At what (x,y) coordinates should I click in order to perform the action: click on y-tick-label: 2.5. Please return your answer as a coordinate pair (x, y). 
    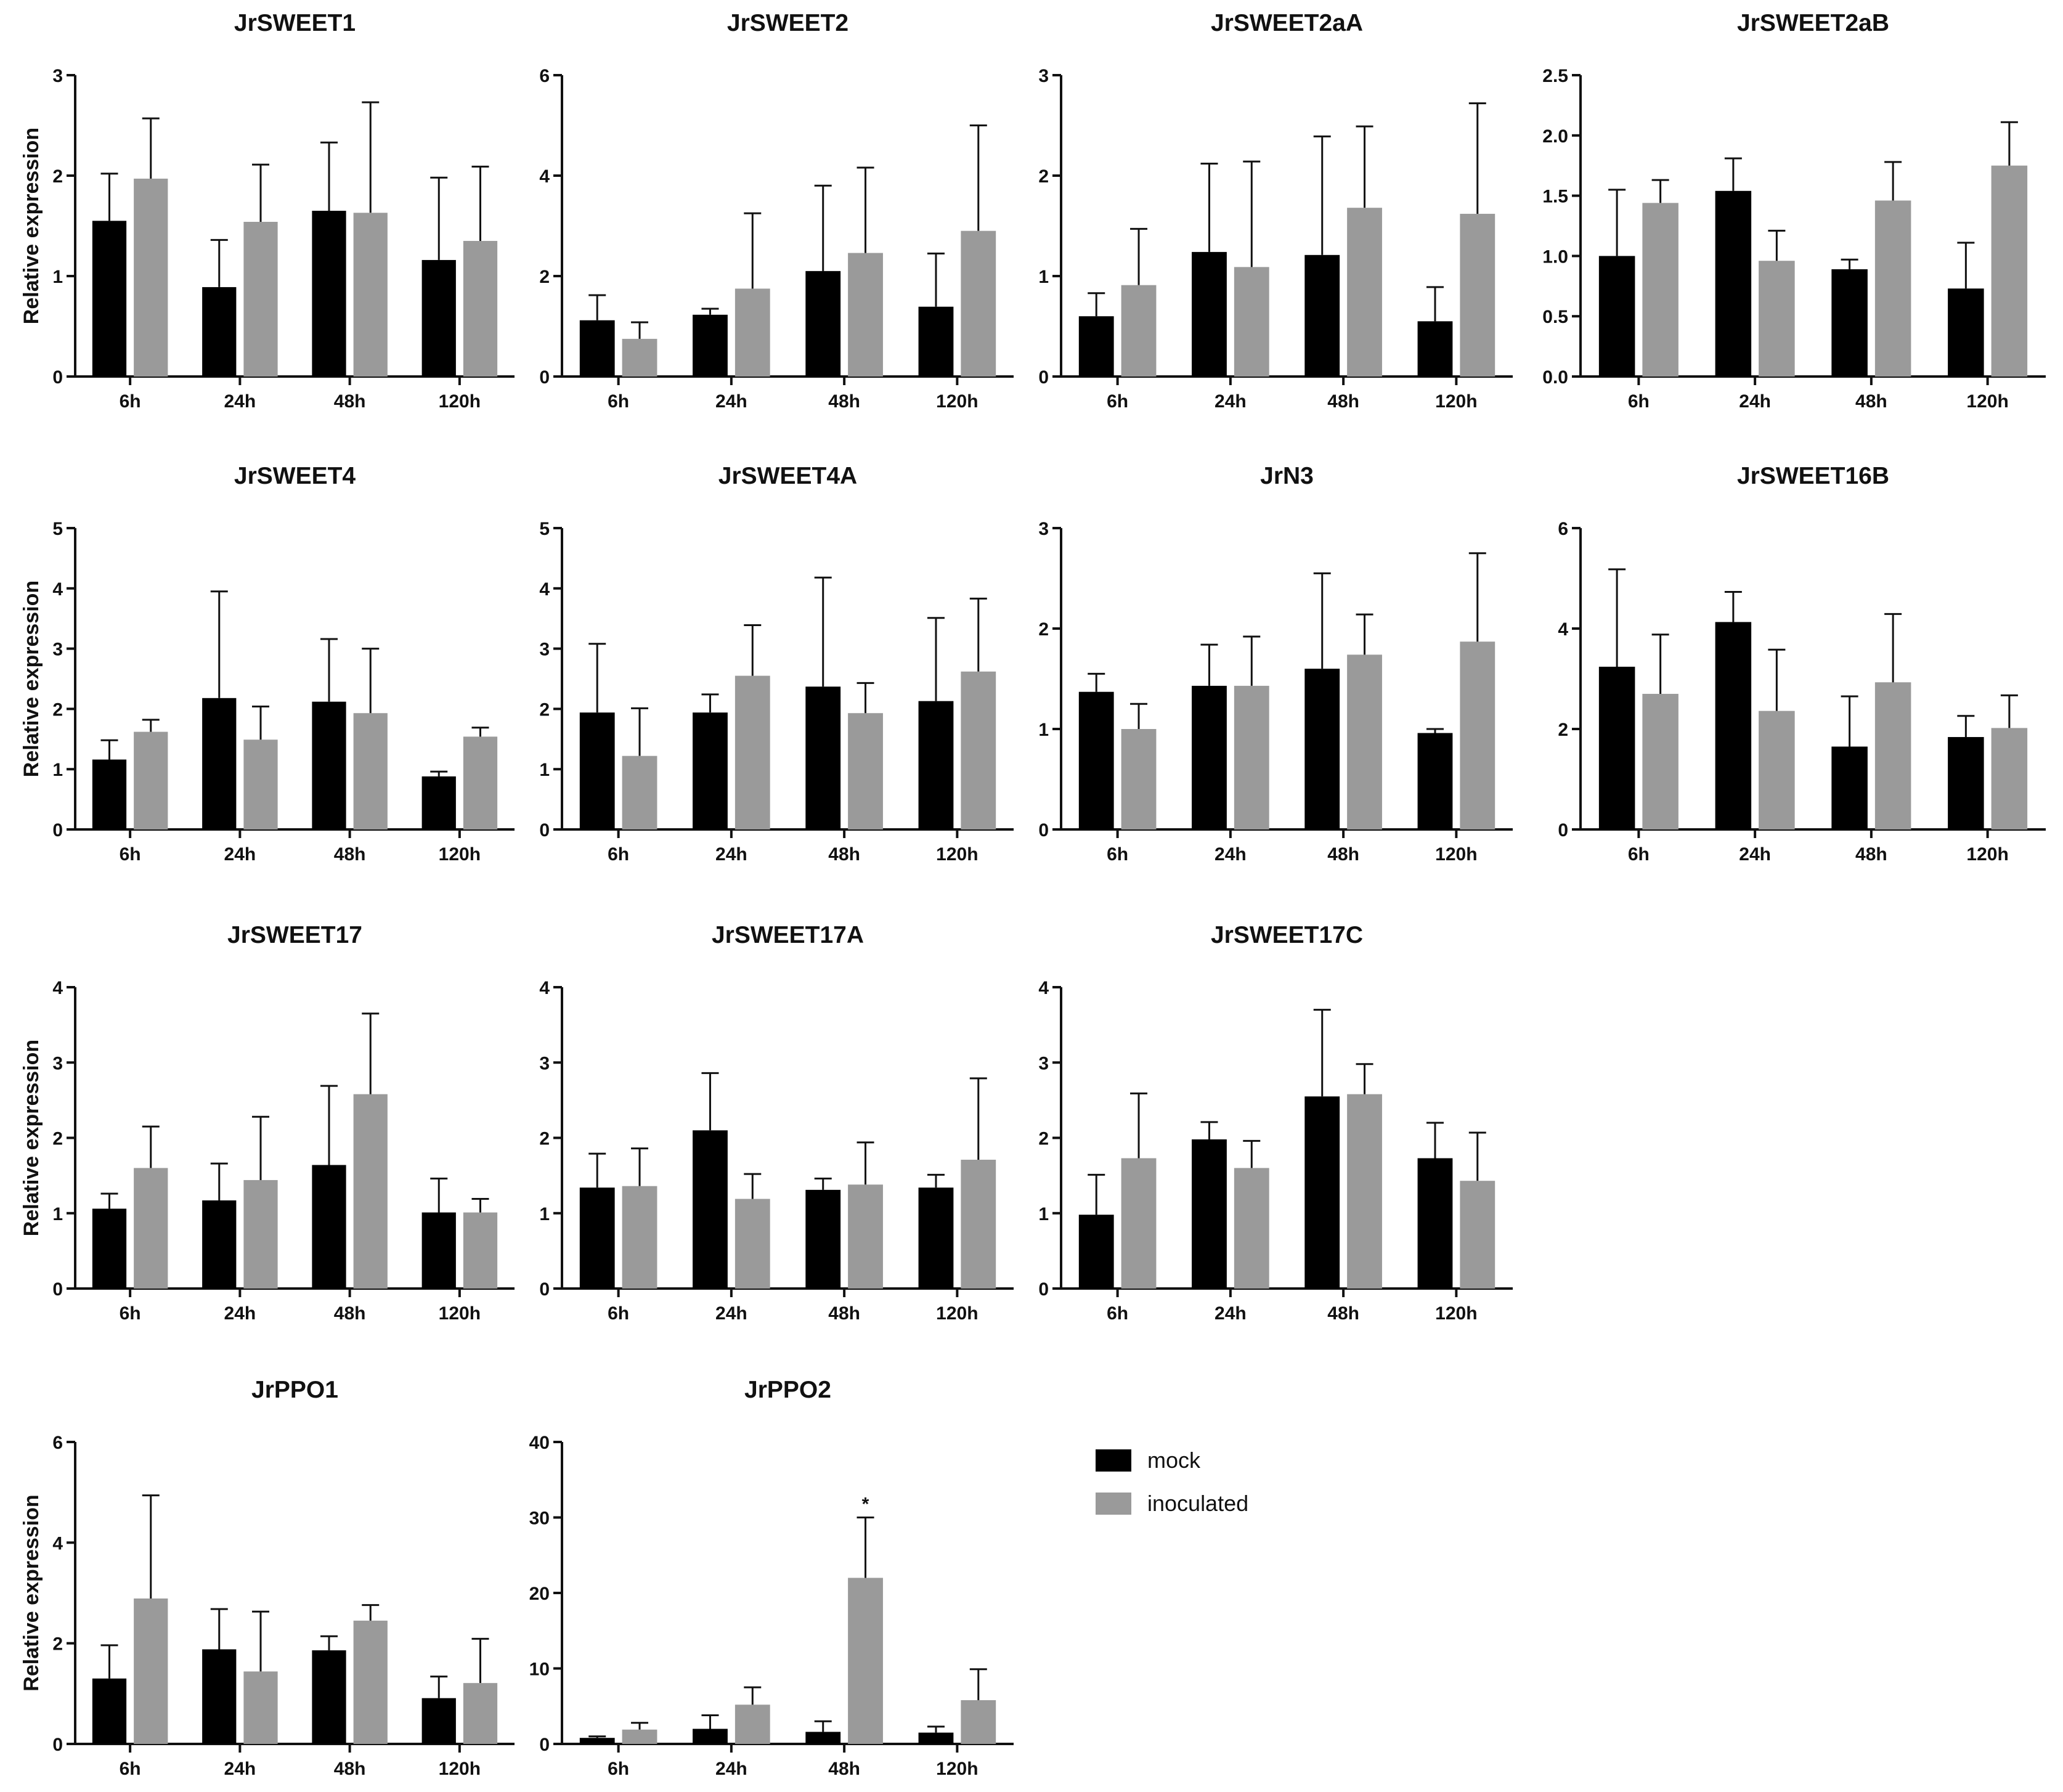
    Looking at the image, I should click on (1555, 76).